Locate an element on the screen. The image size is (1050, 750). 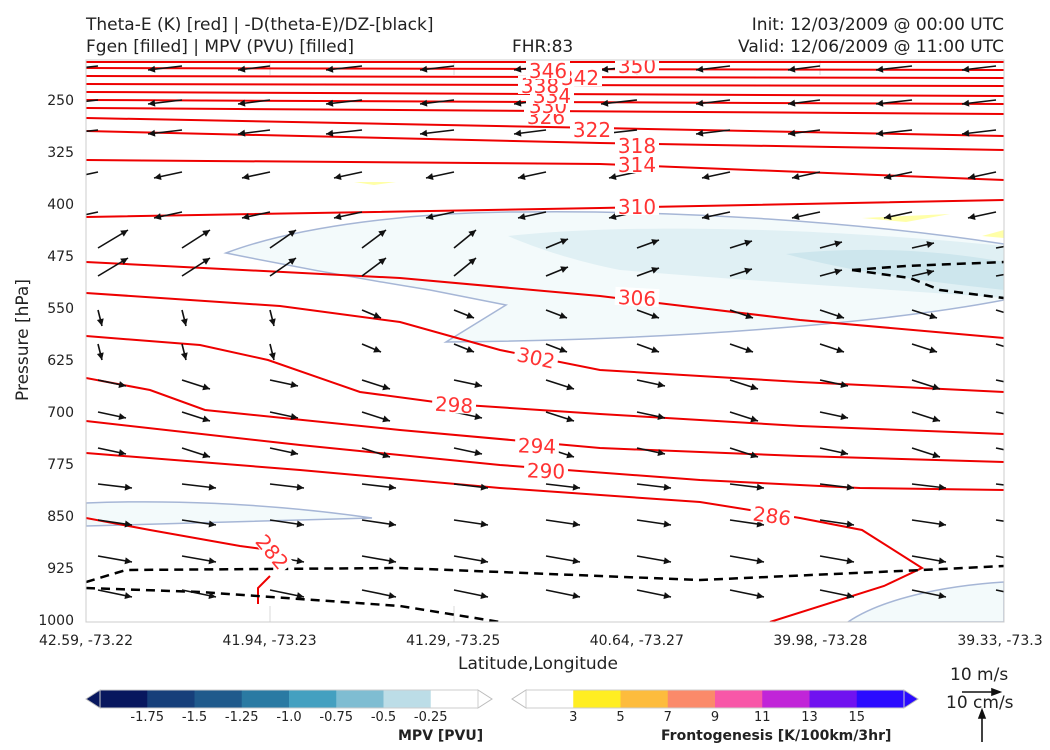
colorbar-extend-right is located at coordinates (485, 699).